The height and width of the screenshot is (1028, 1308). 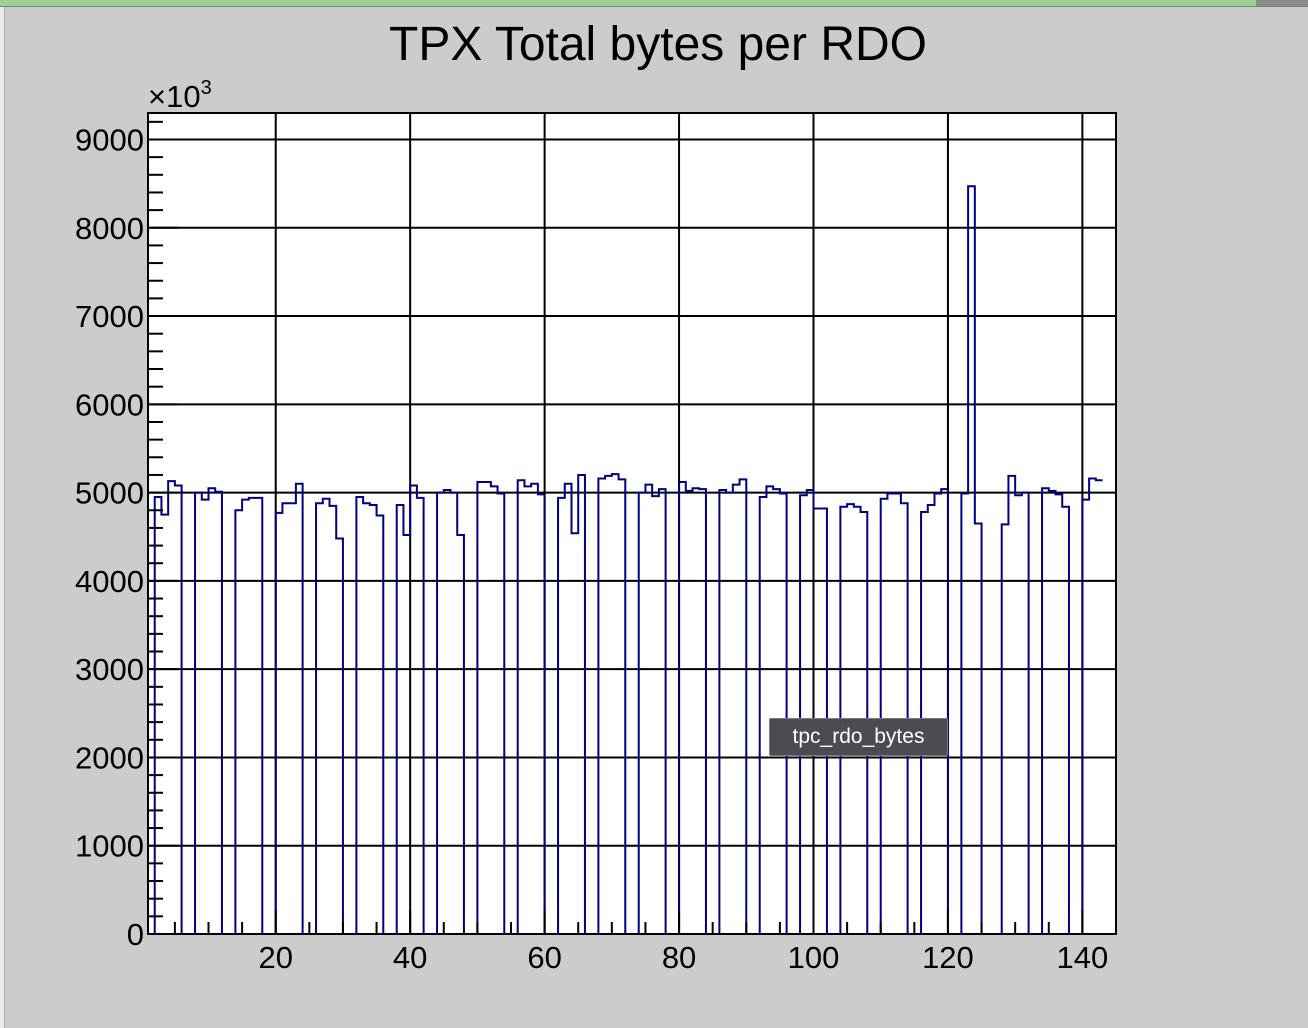 What do you see at coordinates (206, 88) in the screenshot?
I see `y-axis-multiplier-exponent: 3` at bounding box center [206, 88].